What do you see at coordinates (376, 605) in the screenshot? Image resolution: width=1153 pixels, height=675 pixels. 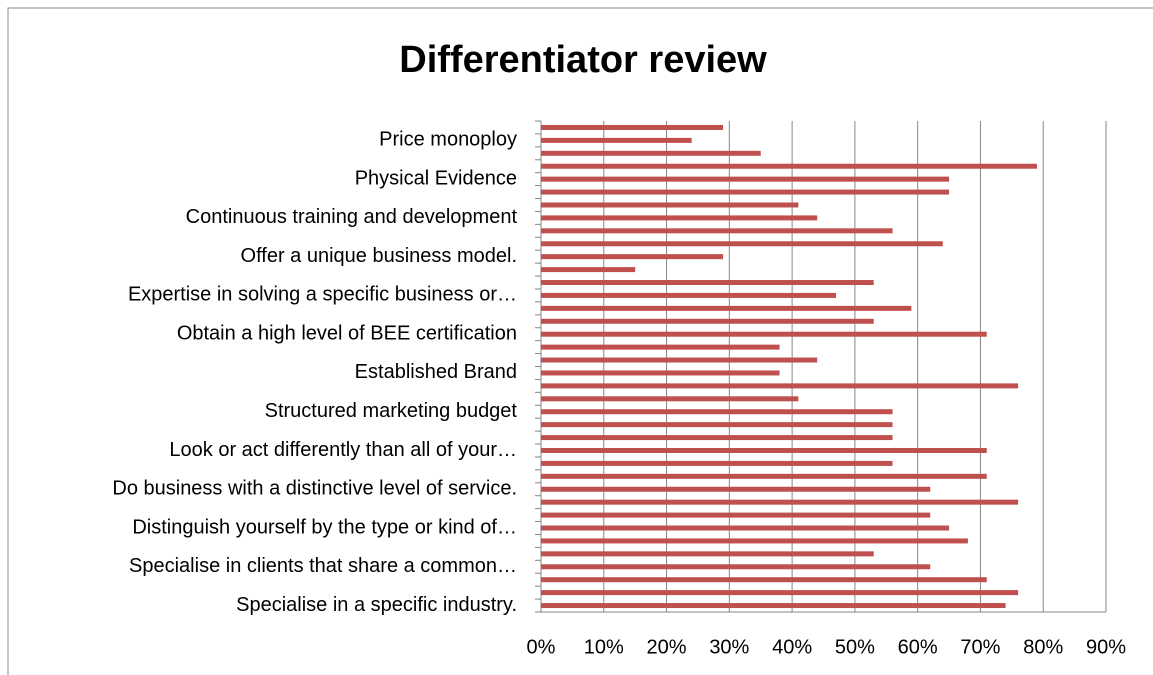 I see `y-tick-label: Specialise in a specific industry.` at bounding box center [376, 605].